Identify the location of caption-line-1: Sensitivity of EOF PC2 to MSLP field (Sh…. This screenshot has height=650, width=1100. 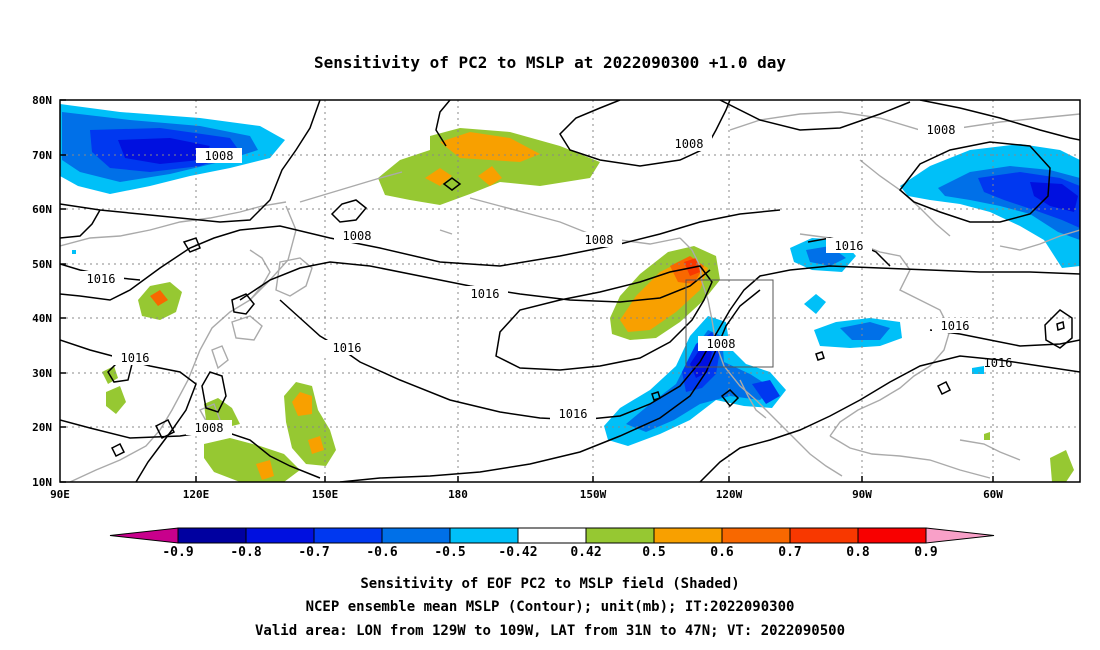
(549, 584).